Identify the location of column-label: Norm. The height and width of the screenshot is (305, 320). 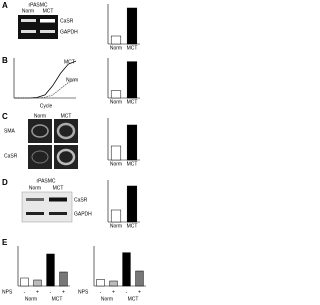
(40, 116).